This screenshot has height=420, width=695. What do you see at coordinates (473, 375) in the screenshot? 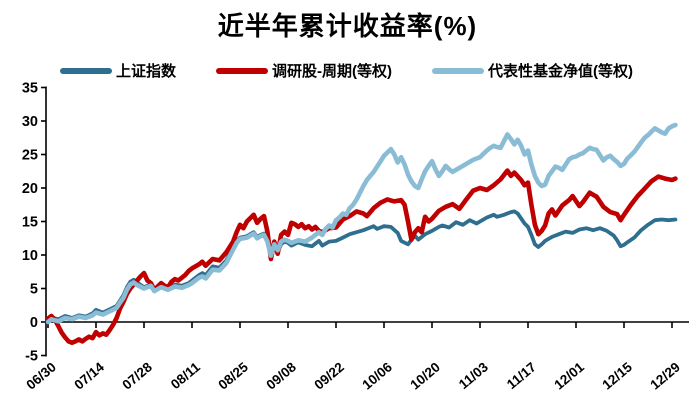
I see `x-tick-label: 11/03` at bounding box center [473, 375].